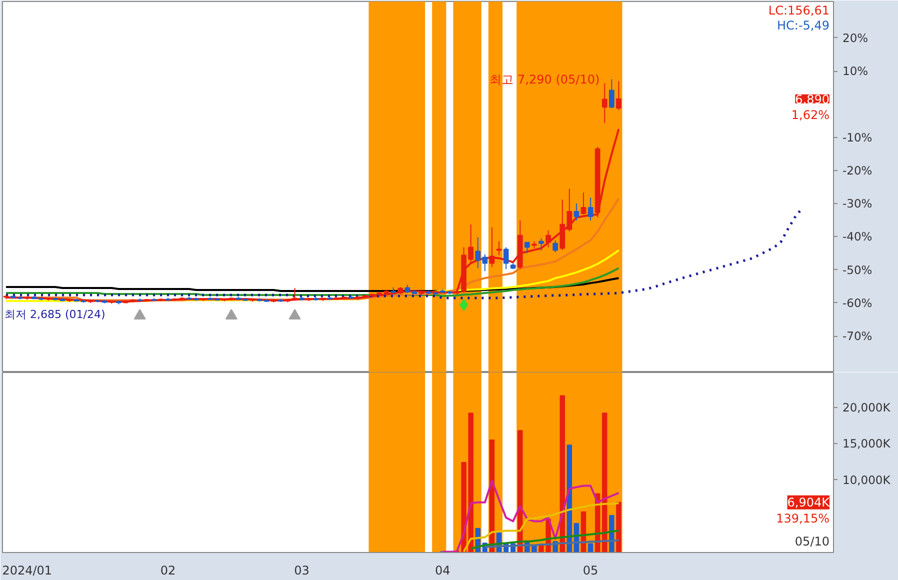 The image size is (898, 580). Describe the element at coordinates (855, 71) in the screenshot. I see `y-tick-label: 10%` at that location.